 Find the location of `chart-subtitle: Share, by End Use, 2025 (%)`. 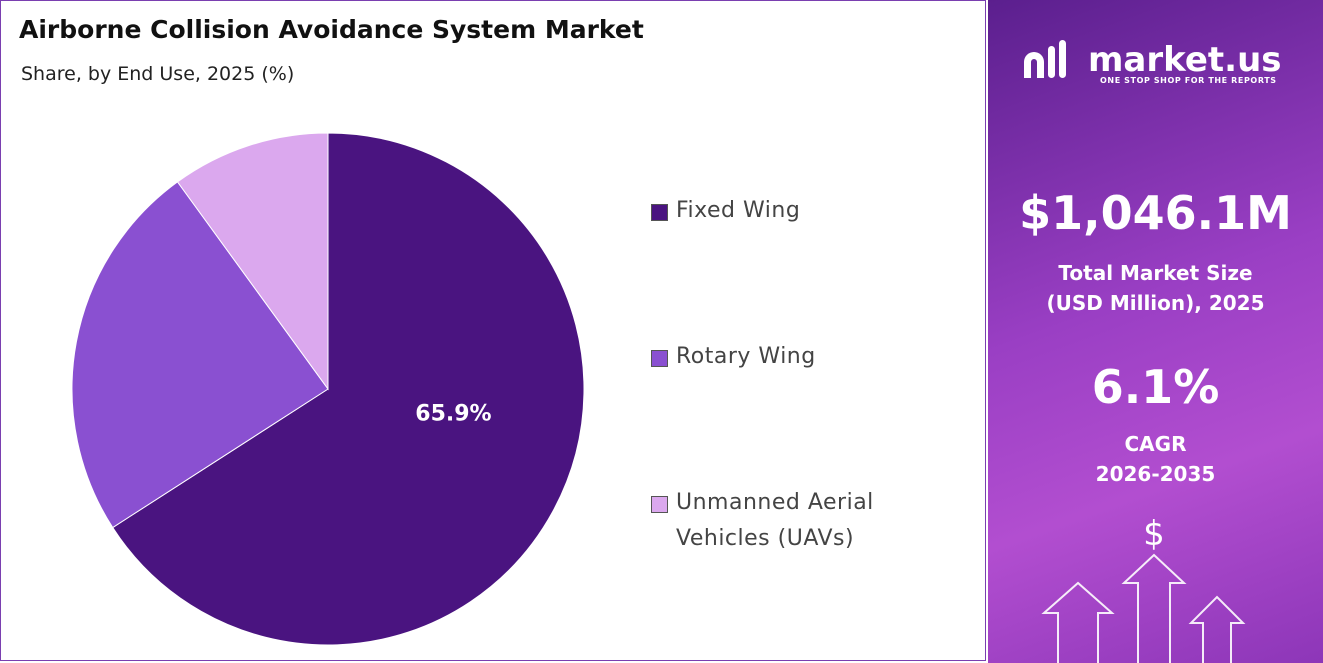

chart-subtitle: Share, by End Use, 2025 (%) is located at coordinates (158, 74).